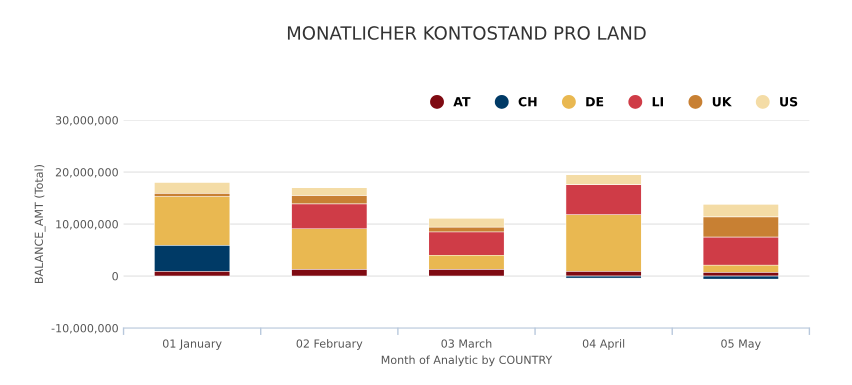  I want to click on y-tick-label: 20,000,000, so click(87, 173).